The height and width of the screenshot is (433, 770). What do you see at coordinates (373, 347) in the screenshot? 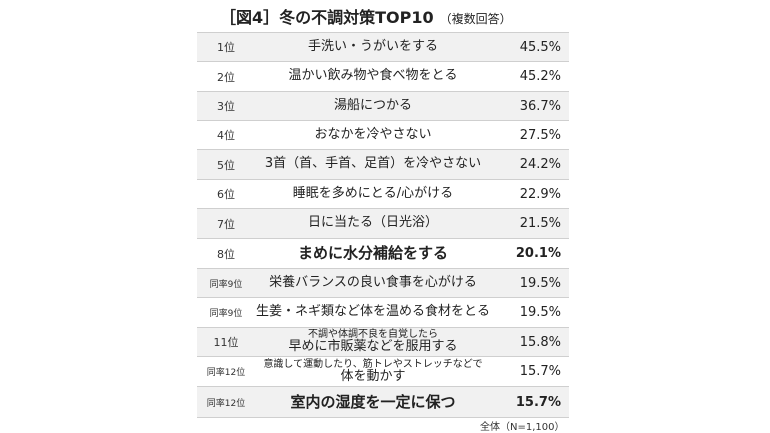
I see `item-line: 早めに市販薬などを服用する` at bounding box center [373, 347].